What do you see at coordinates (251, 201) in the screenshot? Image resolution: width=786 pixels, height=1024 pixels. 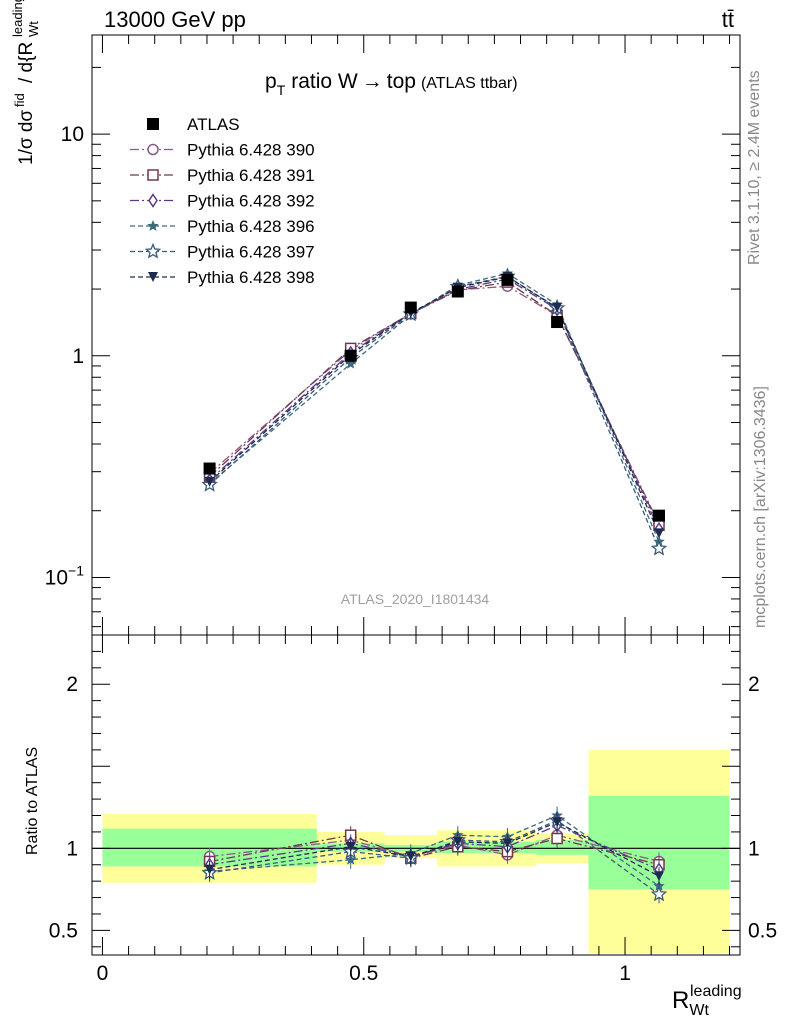 I see `legend-label: Pythia 6.428 392` at bounding box center [251, 201].